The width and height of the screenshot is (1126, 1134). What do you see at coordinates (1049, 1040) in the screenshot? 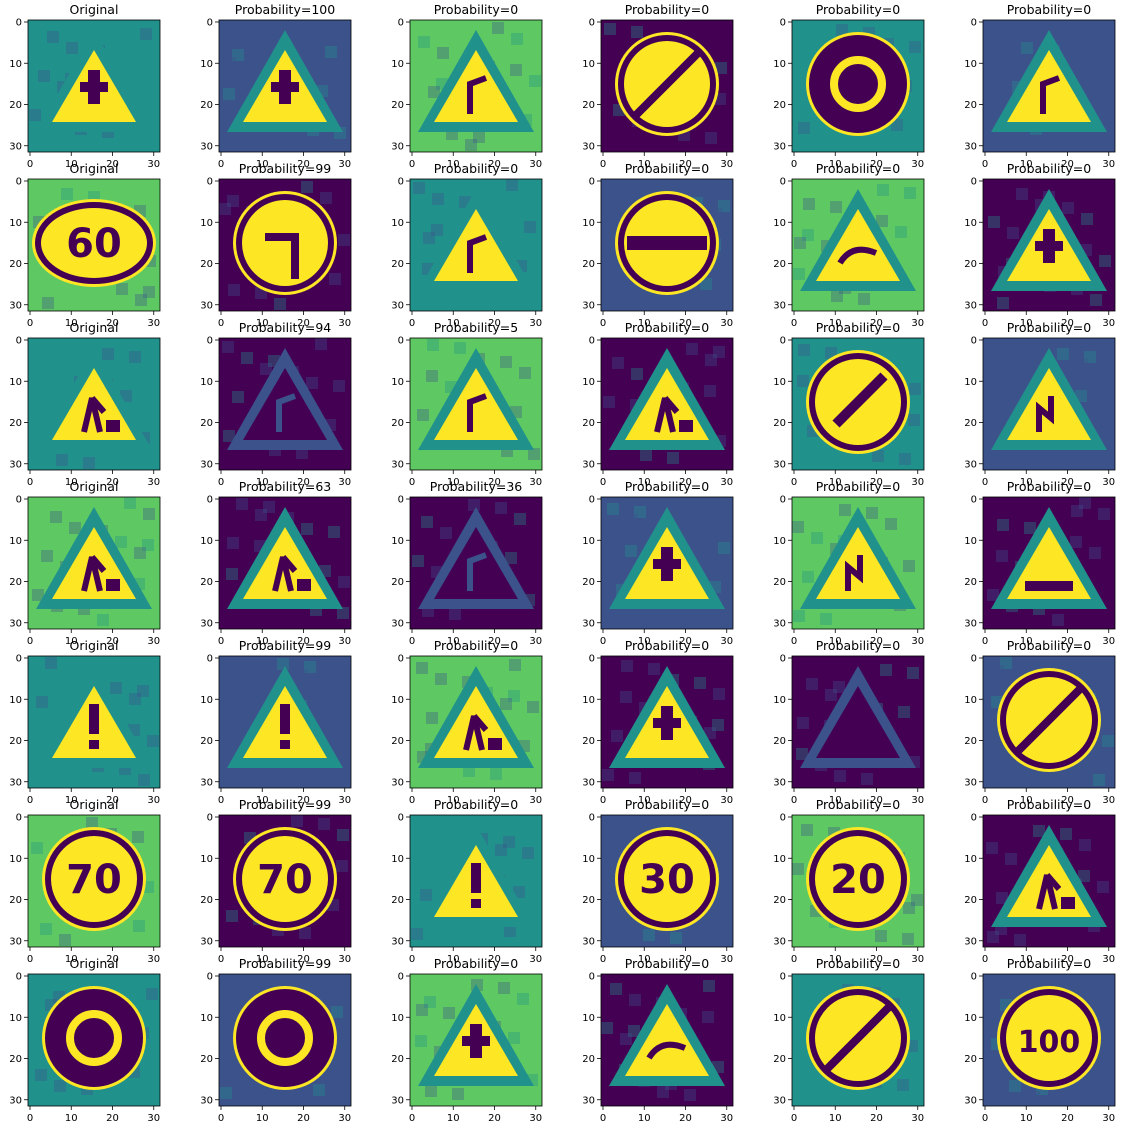
I see `sign-image: 100` at bounding box center [1049, 1040].